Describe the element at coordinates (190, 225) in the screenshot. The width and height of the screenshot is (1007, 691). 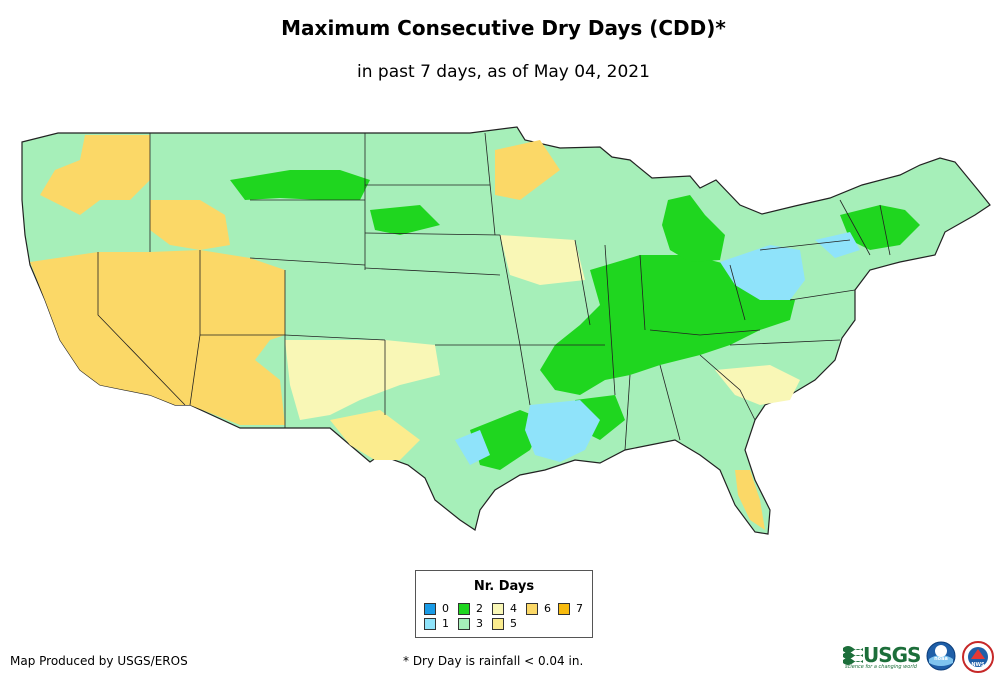
I see `region-idaho-dry` at that location.